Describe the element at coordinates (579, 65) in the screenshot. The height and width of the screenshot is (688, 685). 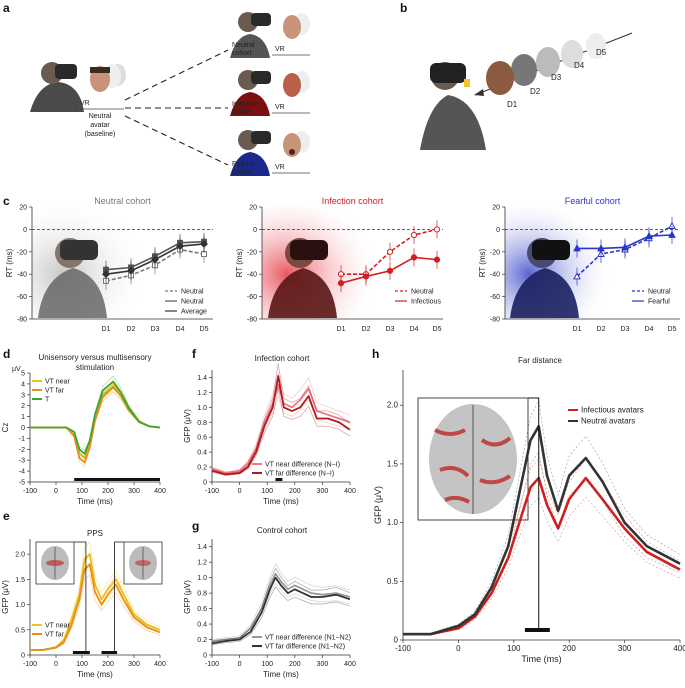
I see `distance-label-d4: D4` at that location.